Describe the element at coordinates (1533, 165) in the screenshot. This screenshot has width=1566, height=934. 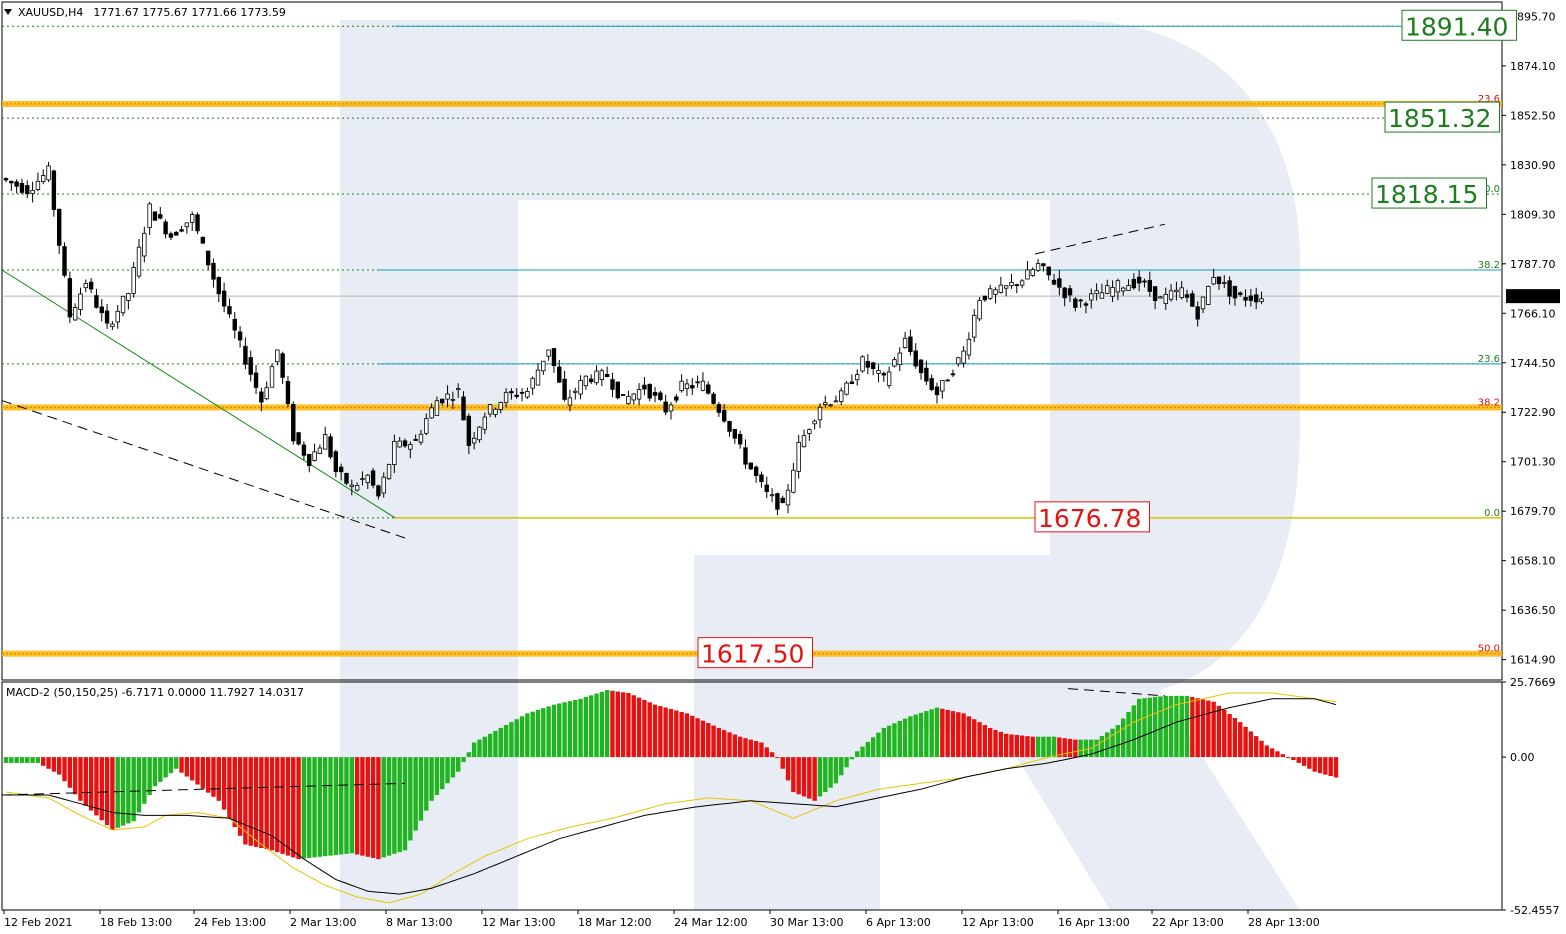
I see `price-tick-label: 1830.90` at that location.